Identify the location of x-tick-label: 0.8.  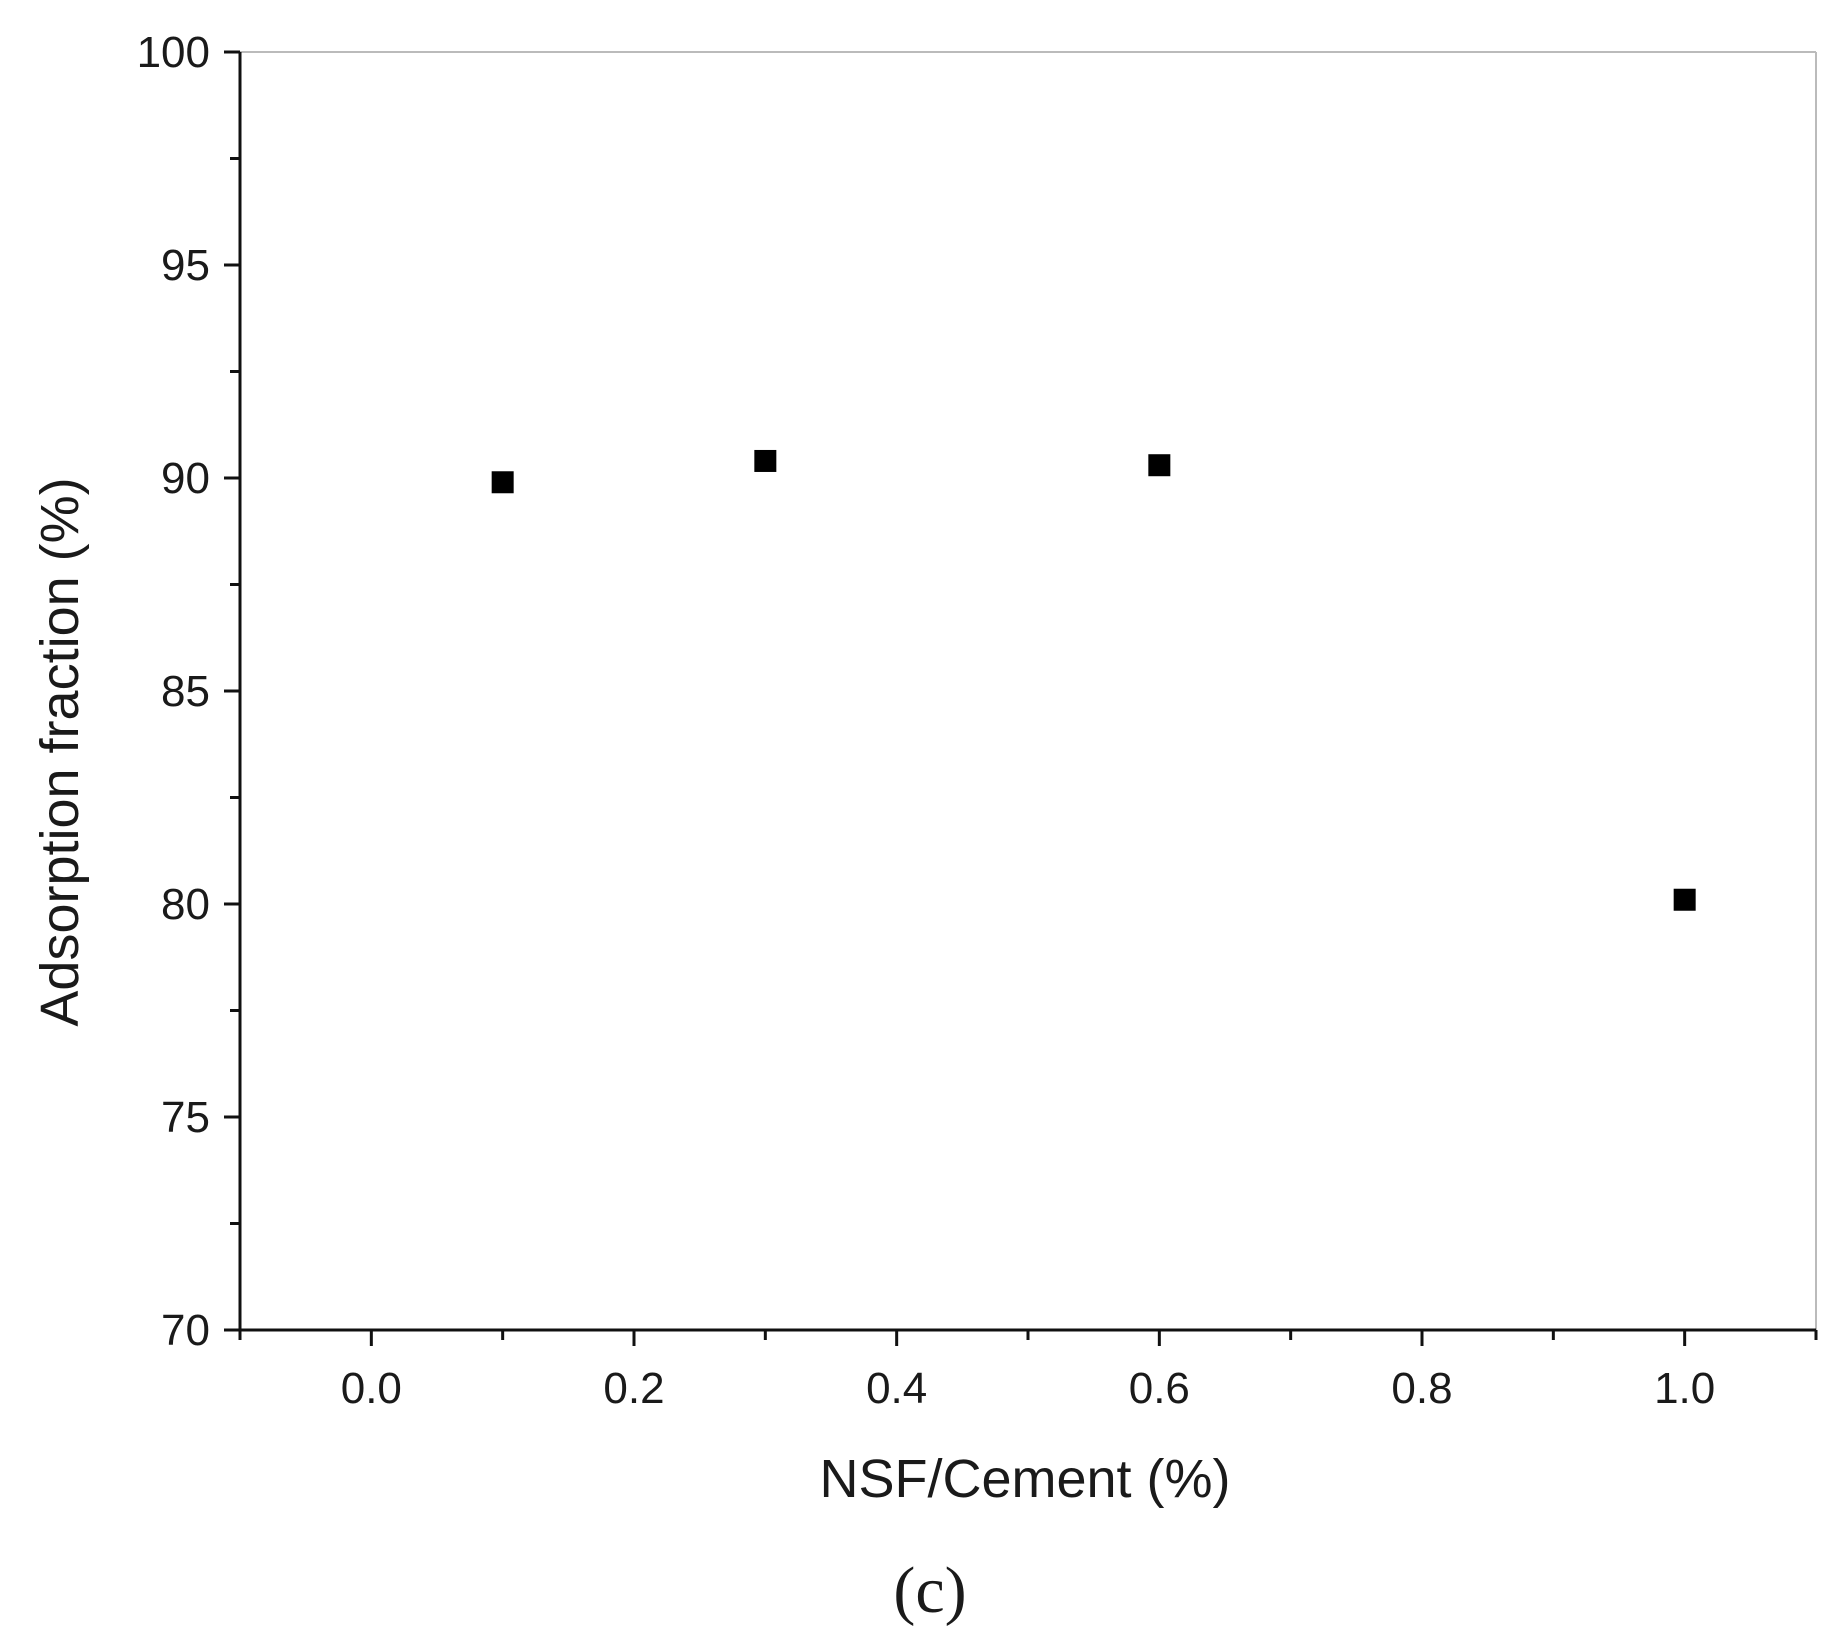
(1421, 1388).